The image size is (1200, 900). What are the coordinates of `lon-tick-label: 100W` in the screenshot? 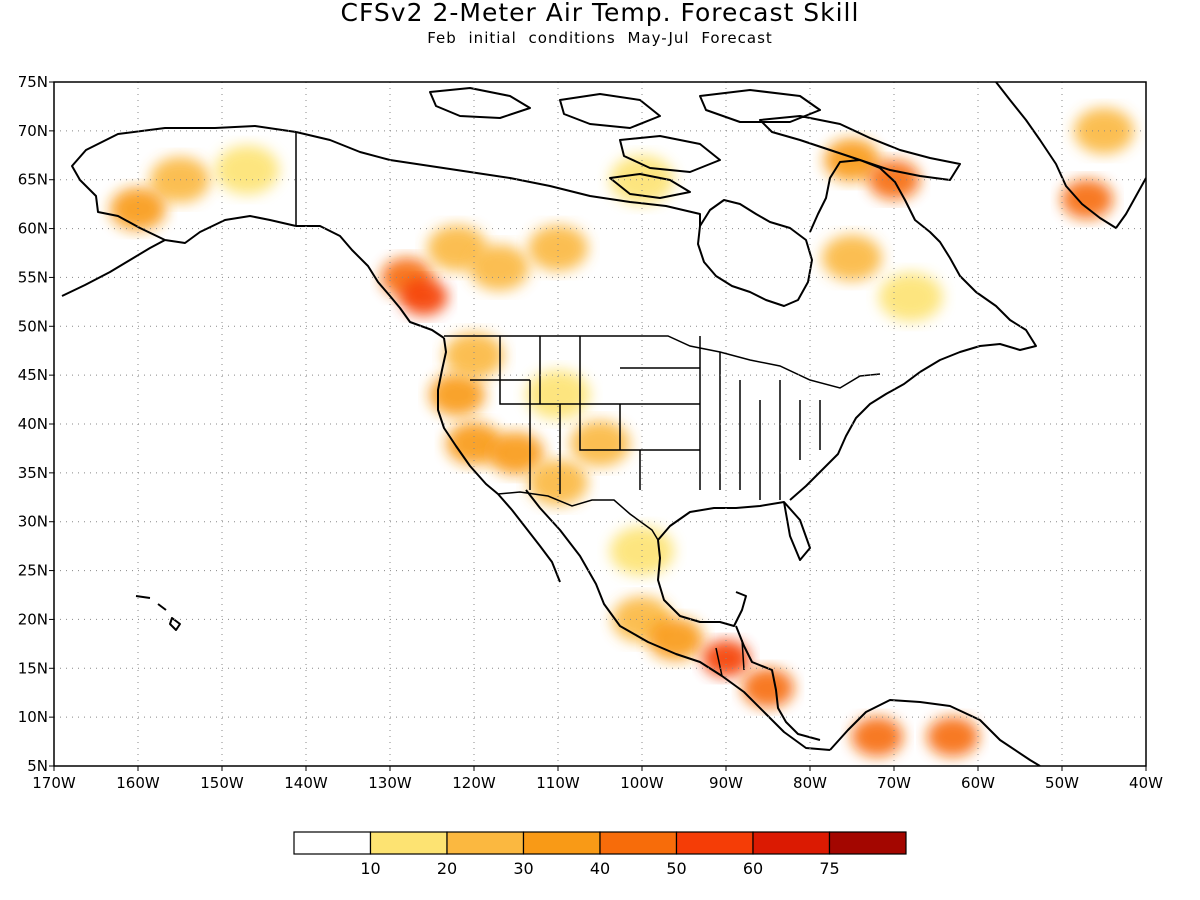 It's located at (642, 783).